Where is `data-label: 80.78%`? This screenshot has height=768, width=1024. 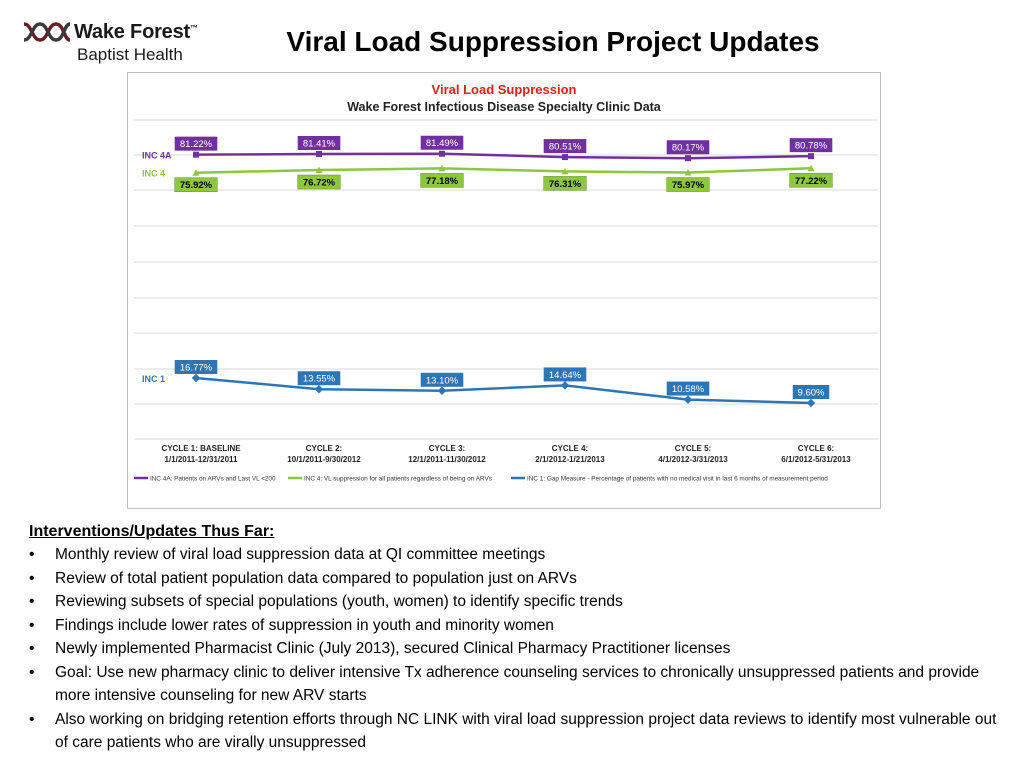 data-label: 80.78% is located at coordinates (811, 146).